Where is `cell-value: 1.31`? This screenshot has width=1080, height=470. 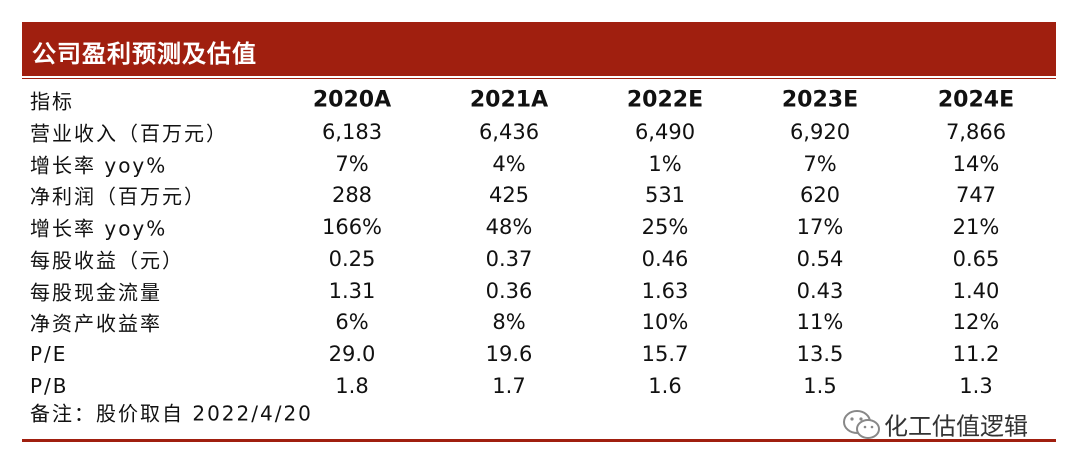 cell-value: 1.31 is located at coordinates (352, 290).